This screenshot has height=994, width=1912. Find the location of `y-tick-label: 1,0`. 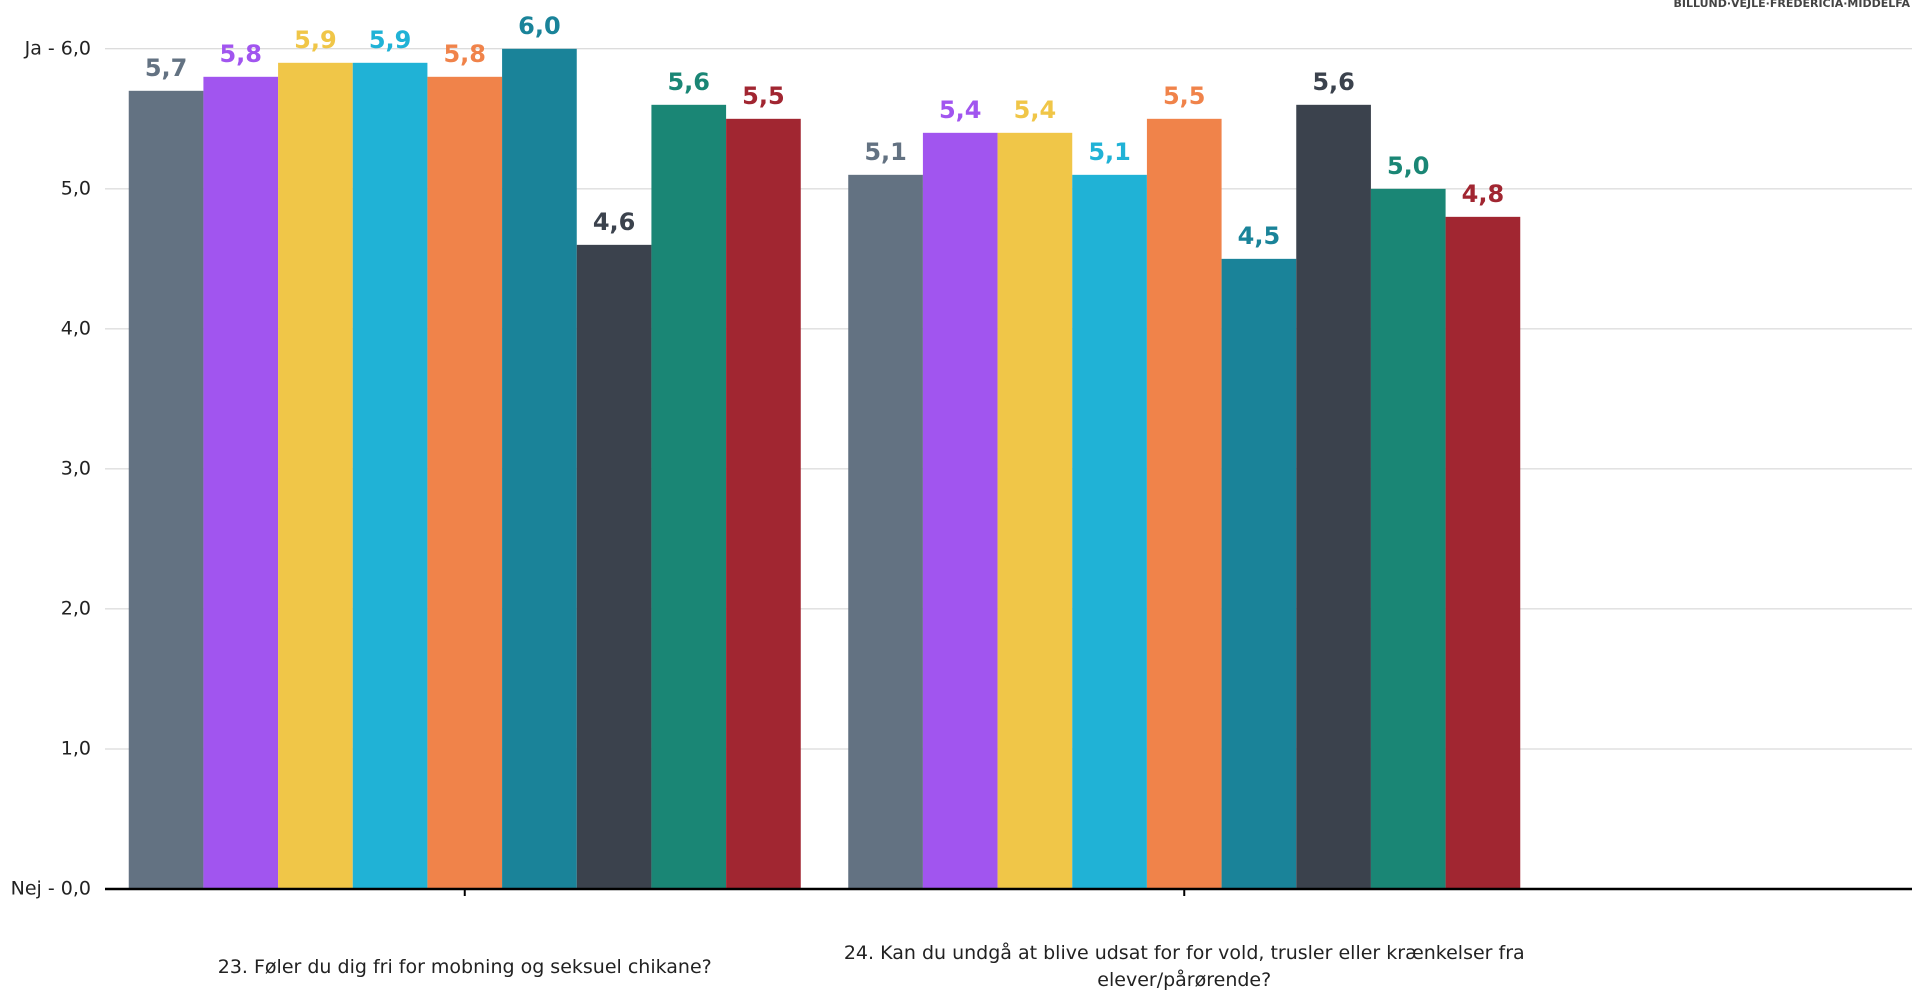

y-tick-label: 1,0 is located at coordinates (76, 748).